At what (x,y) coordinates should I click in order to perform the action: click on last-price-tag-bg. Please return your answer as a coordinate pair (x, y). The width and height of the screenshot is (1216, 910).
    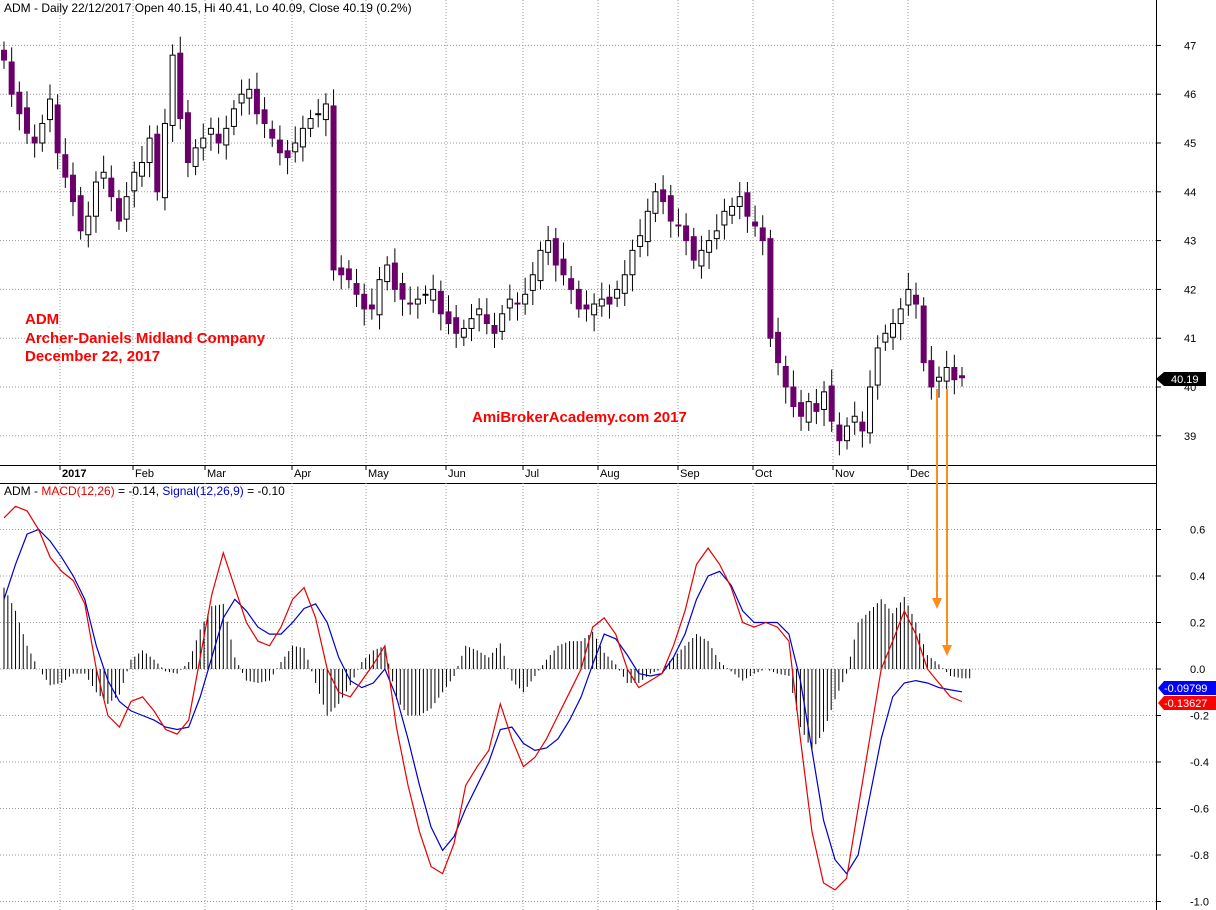
    Looking at the image, I should click on (1181, 379).